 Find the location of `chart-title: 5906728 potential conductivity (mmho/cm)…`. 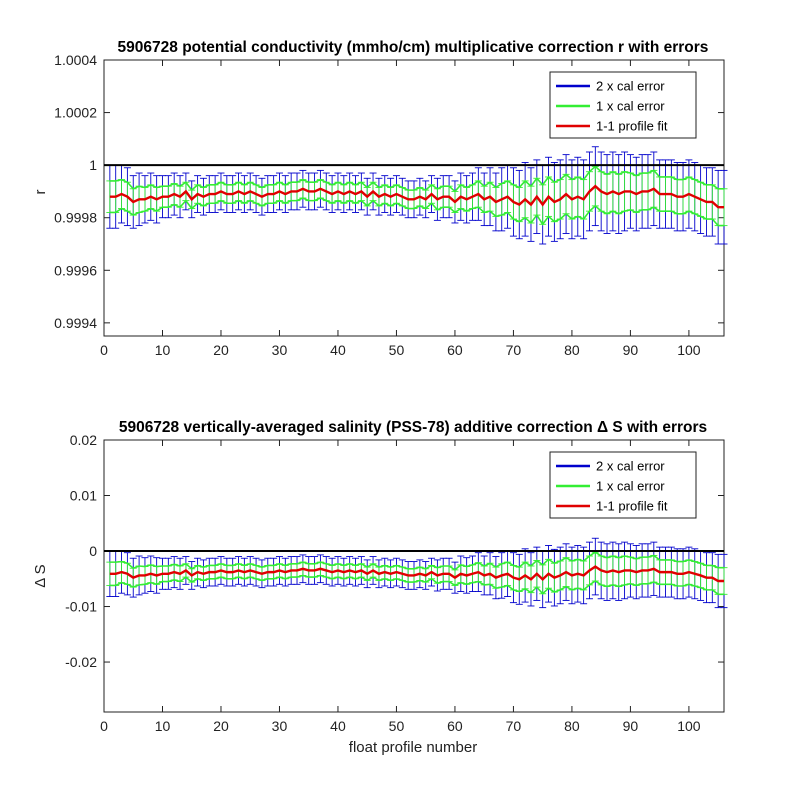

chart-title: 5906728 potential conductivity (mmho/cm)… is located at coordinates (413, 47).